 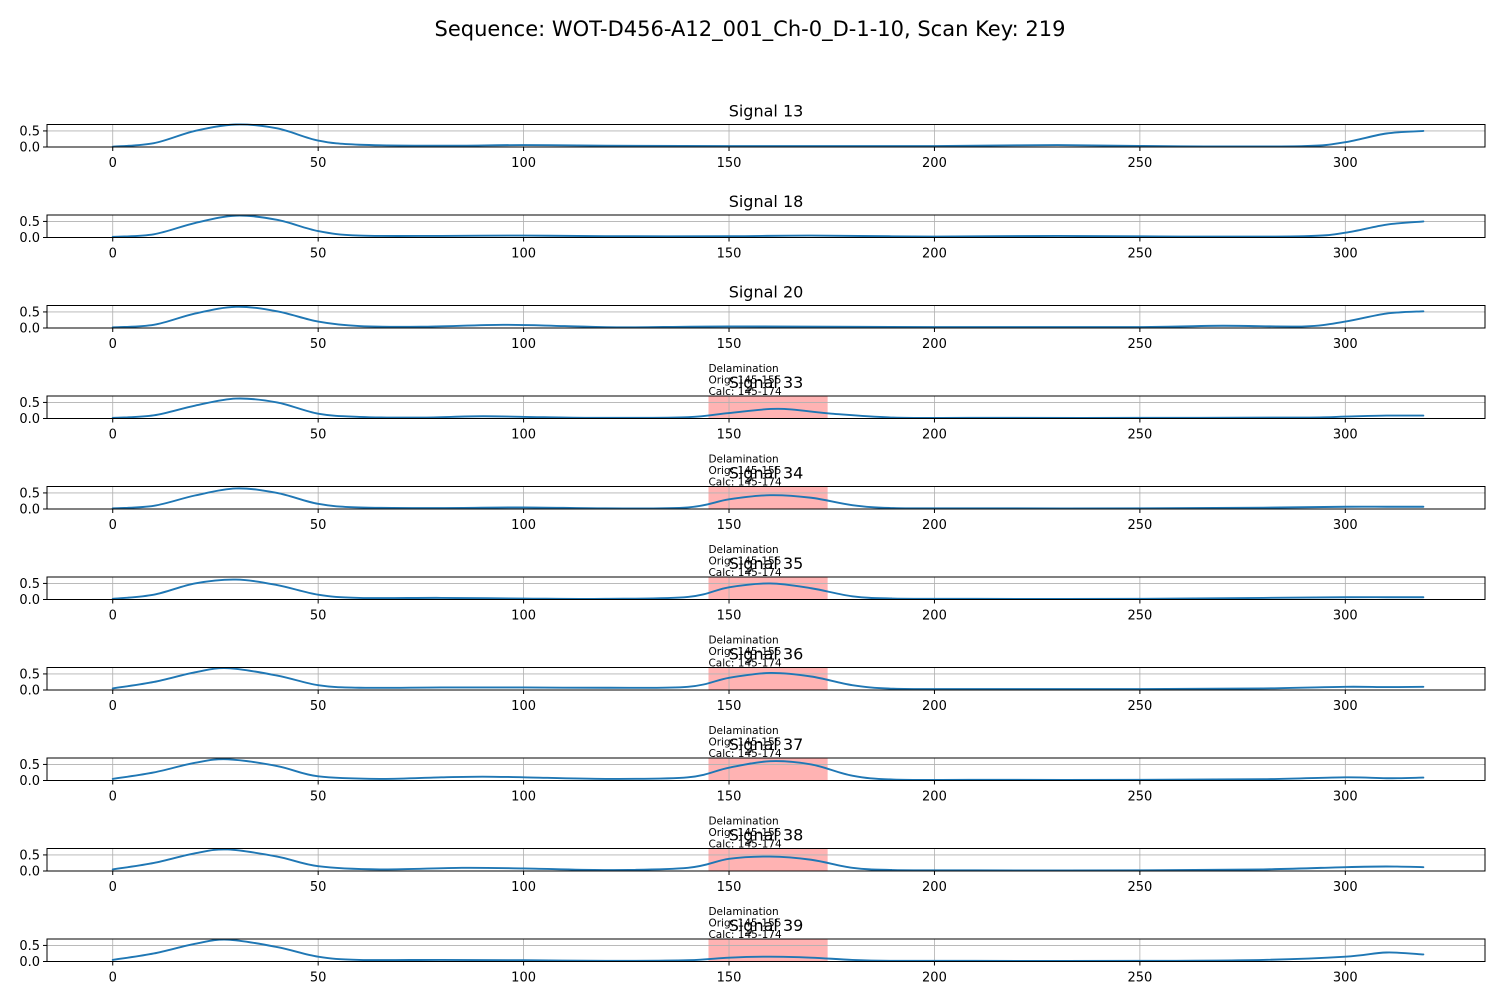 I want to click on subplot-2: 0 50 100 150 200 250 300 0.00.5 Signal 18, so click(x=752, y=227).